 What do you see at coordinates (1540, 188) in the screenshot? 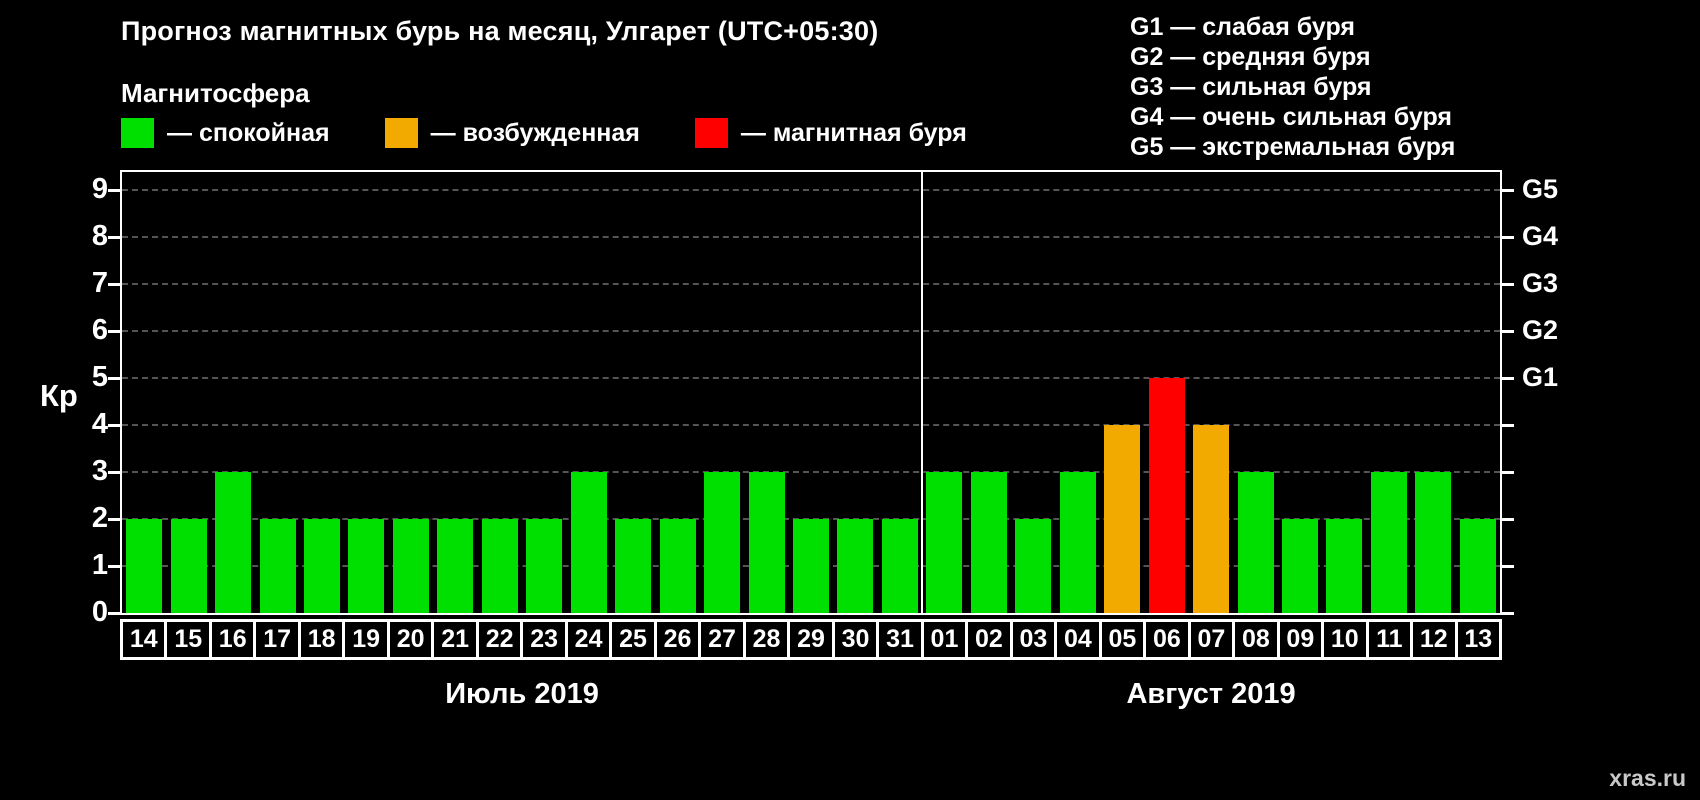
I see `g-axis-label-G5: G5` at bounding box center [1540, 188].